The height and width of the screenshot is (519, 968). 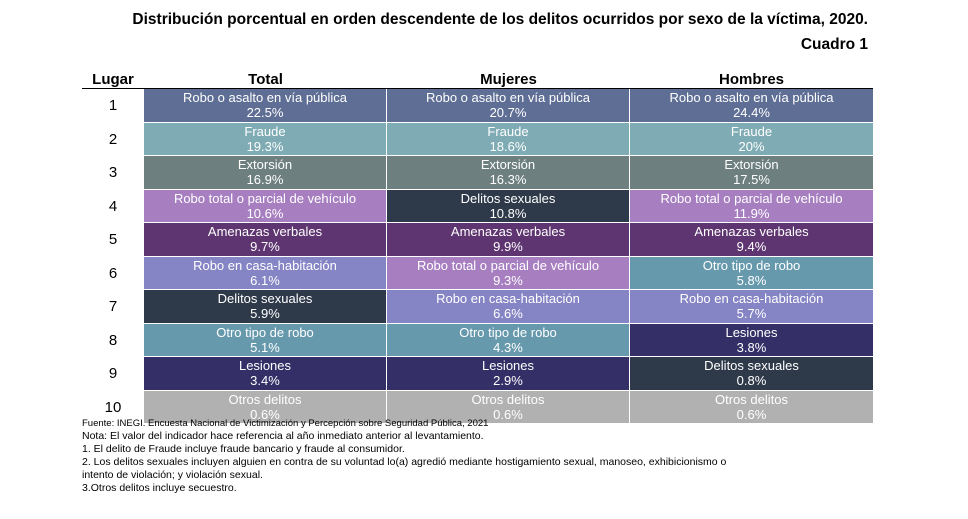 What do you see at coordinates (265, 247) in the screenshot?
I see `crime-percentage: 9.7%` at bounding box center [265, 247].